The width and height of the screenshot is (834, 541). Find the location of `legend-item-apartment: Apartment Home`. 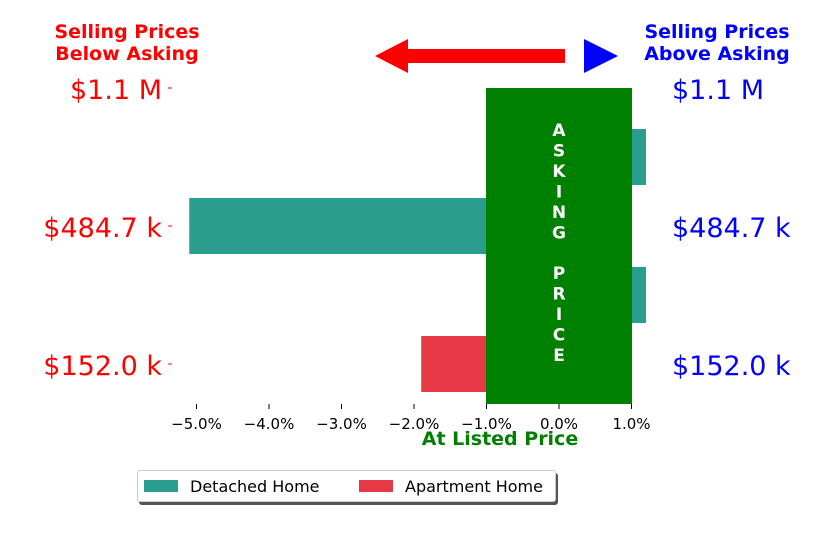

legend-item-apartment: Apartment Home is located at coordinates (451, 486).